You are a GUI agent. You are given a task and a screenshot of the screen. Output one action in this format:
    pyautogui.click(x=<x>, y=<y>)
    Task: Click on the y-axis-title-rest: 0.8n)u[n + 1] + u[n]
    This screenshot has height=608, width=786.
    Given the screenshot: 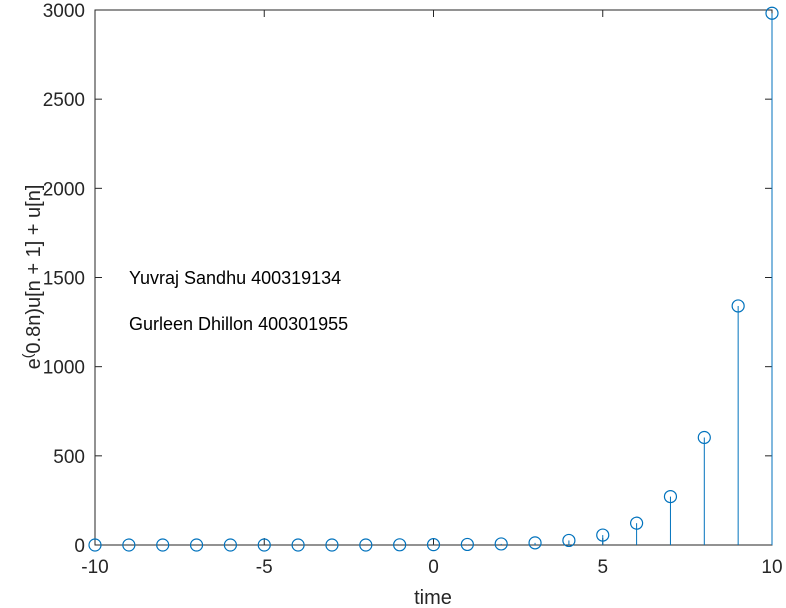 What is the action you would take?
    pyautogui.click(x=34, y=269)
    